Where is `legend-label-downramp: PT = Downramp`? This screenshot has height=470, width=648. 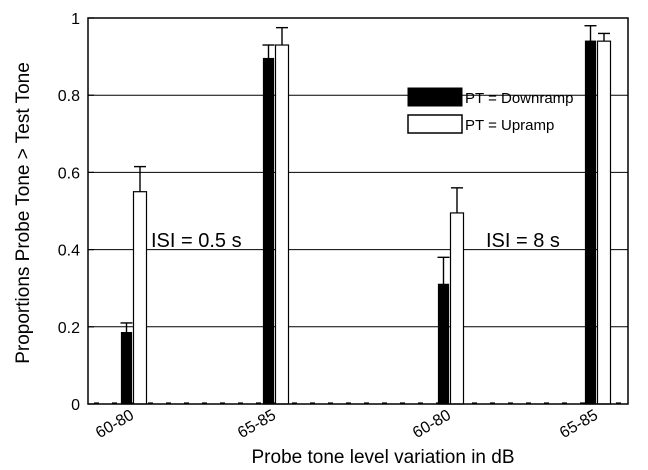 legend-label-downramp: PT = Downramp is located at coordinates (519, 98).